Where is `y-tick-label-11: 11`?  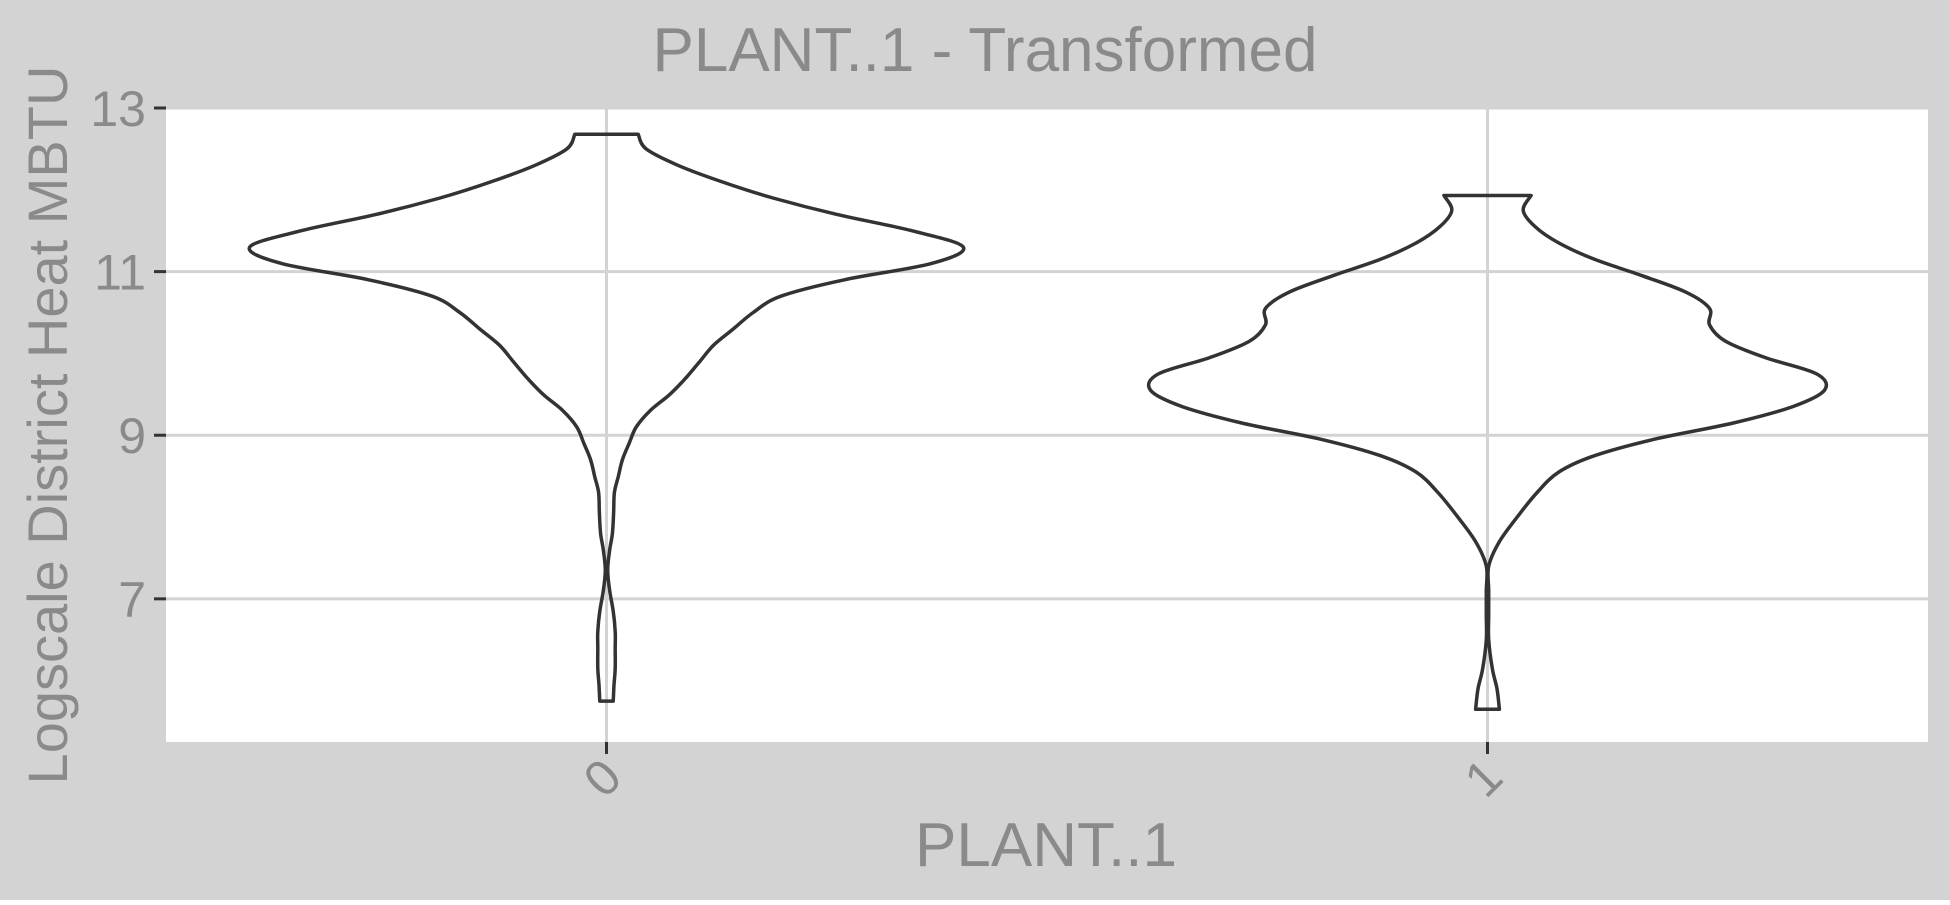
y-tick-label-11: 11 is located at coordinates (120, 273).